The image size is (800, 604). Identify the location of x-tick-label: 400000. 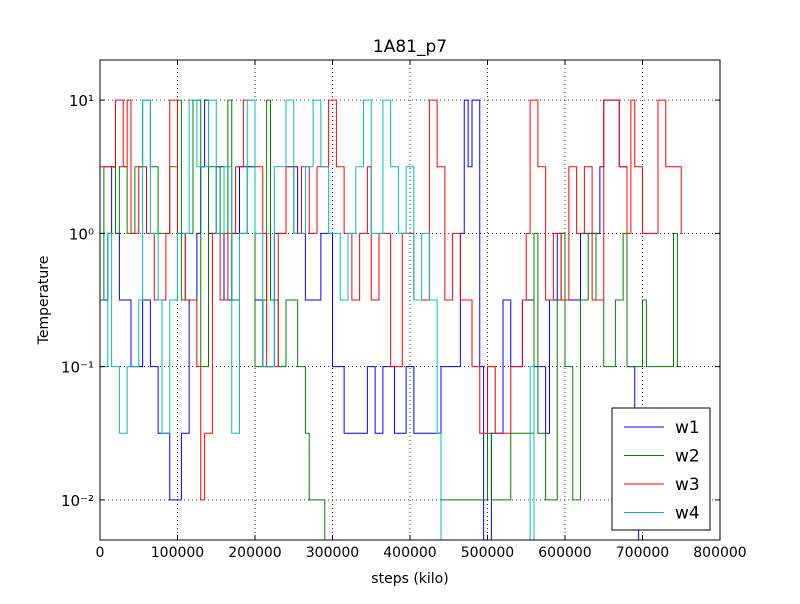
(409, 553).